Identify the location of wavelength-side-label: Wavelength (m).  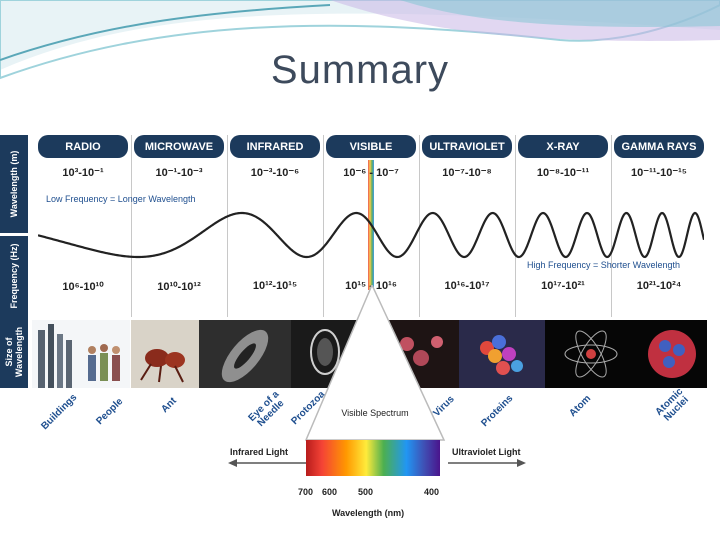
(14, 184).